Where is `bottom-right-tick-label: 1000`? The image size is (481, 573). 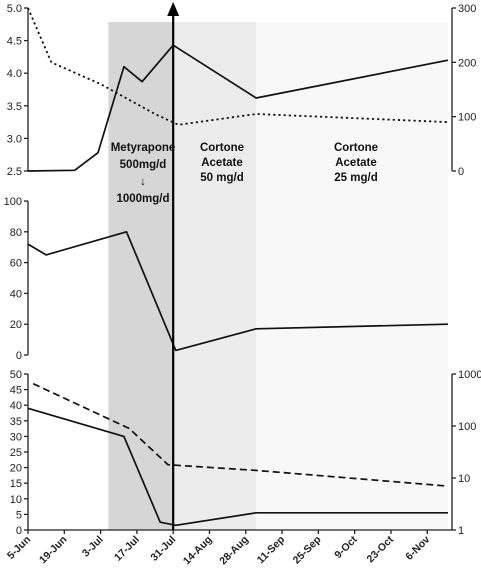
bottom-right-tick-label: 1000 is located at coordinates (469, 375).